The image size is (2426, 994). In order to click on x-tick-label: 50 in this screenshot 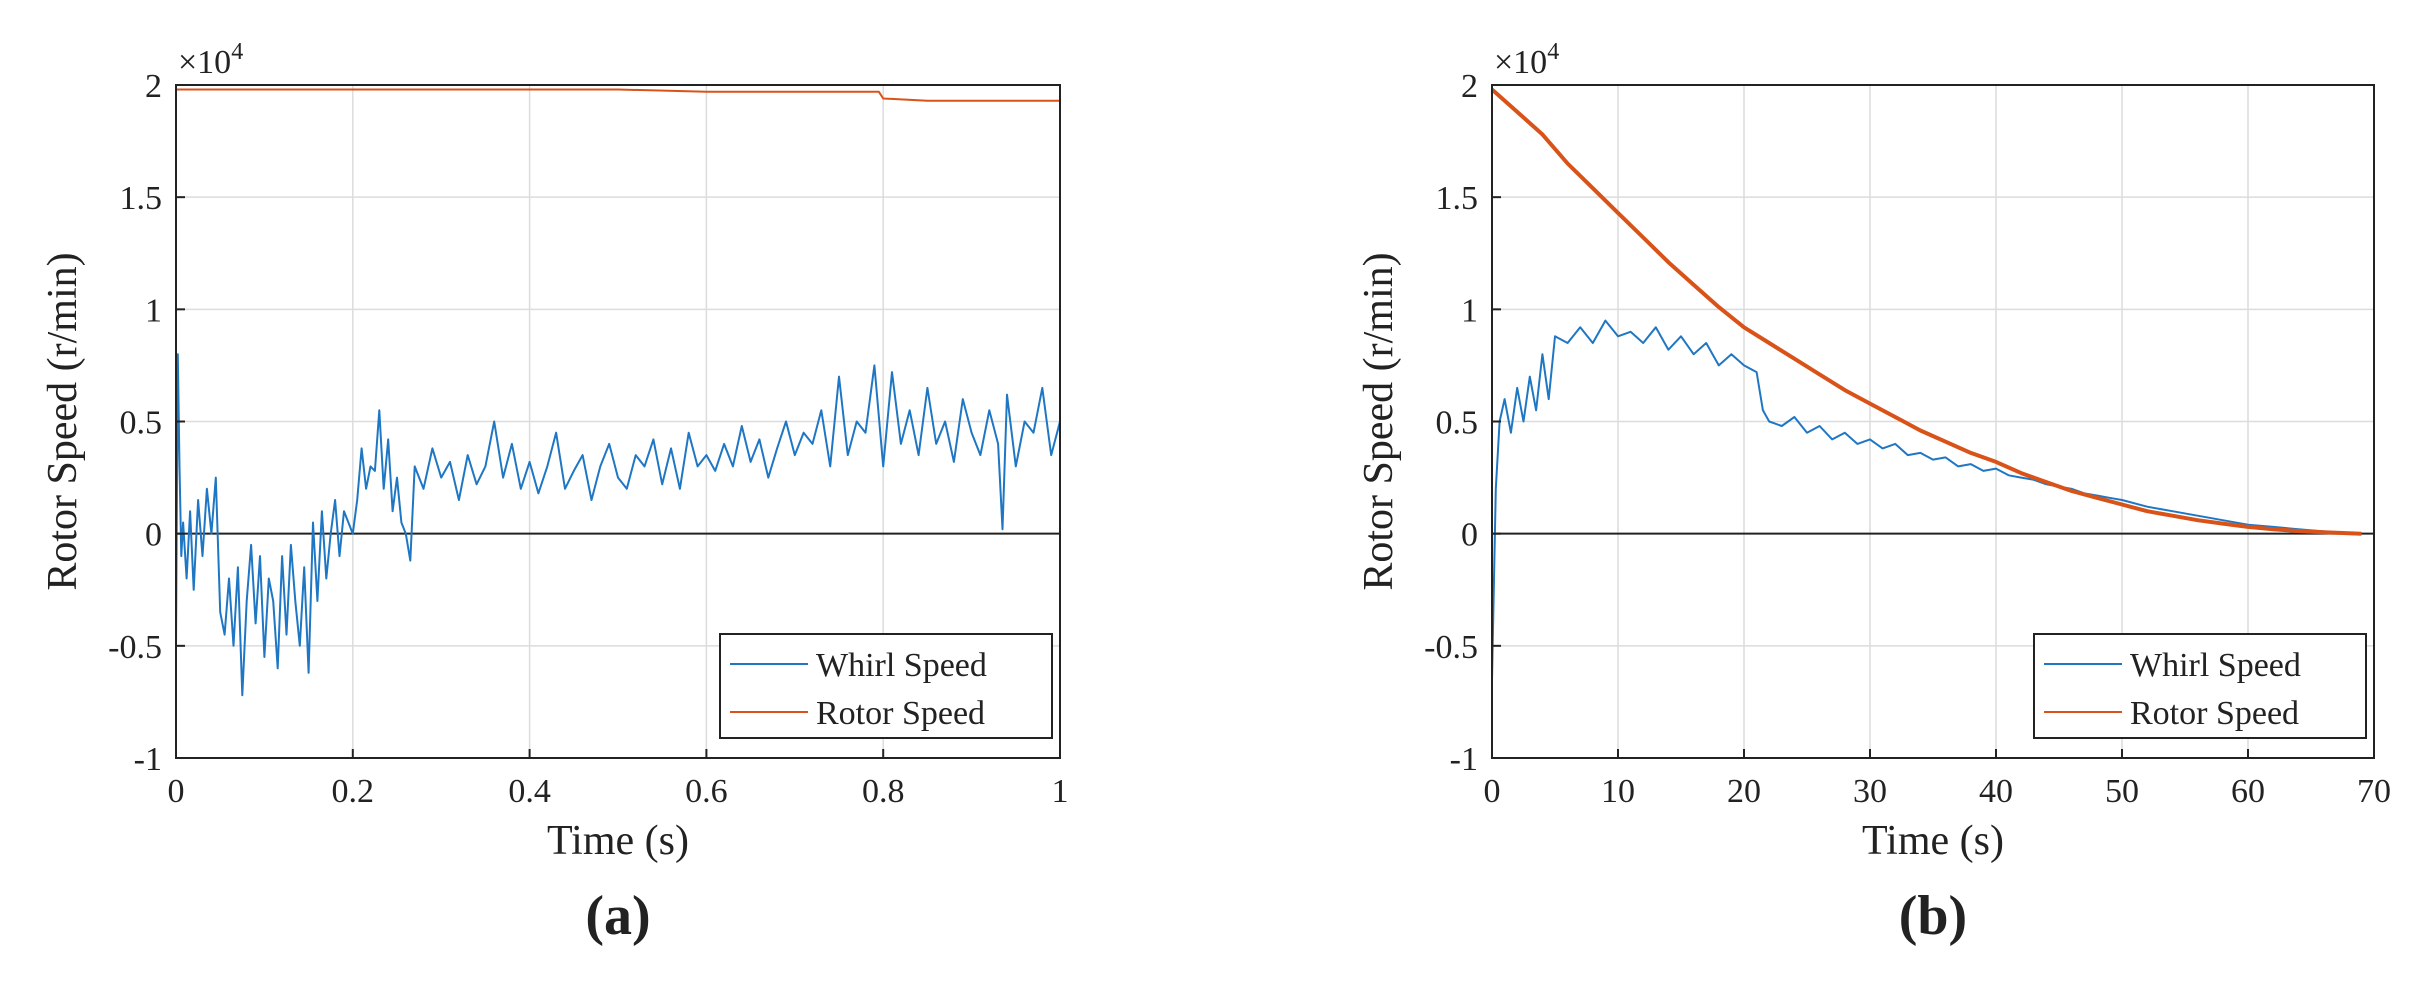, I will do `click(2122, 791)`.